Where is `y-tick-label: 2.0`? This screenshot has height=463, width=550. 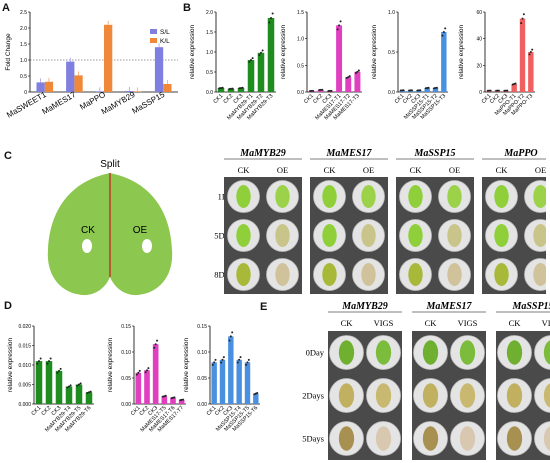
y-tick-label: 2.0 is located at coordinates (209, 13).